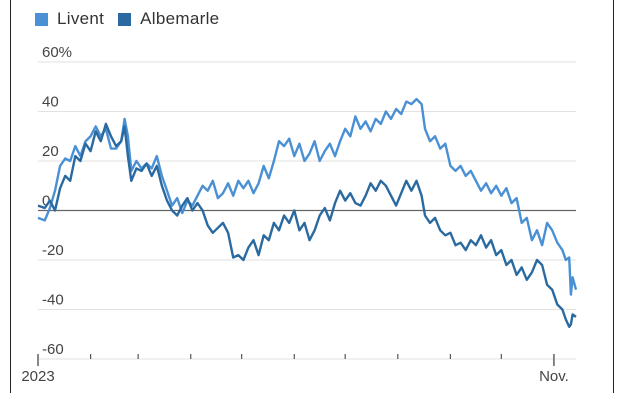  I want to click on x-tick-label: Nov., so click(554, 376).